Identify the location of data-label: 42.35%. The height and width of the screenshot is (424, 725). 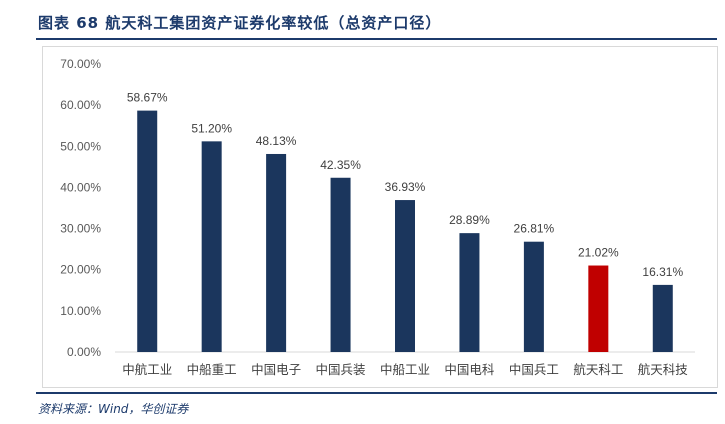
(340, 165).